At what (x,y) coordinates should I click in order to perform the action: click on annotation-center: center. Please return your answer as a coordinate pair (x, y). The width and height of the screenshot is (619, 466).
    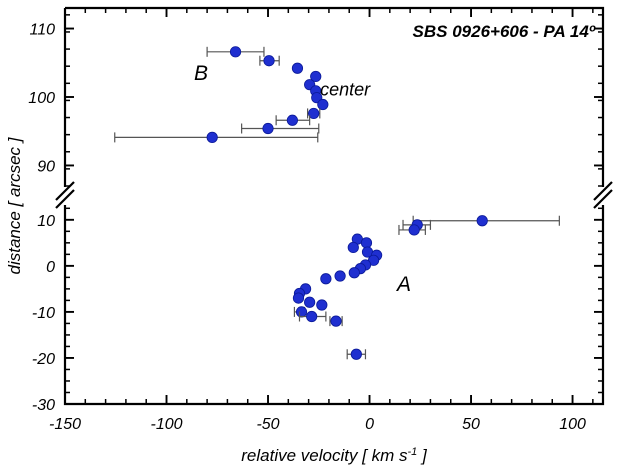
    Looking at the image, I should click on (345, 90).